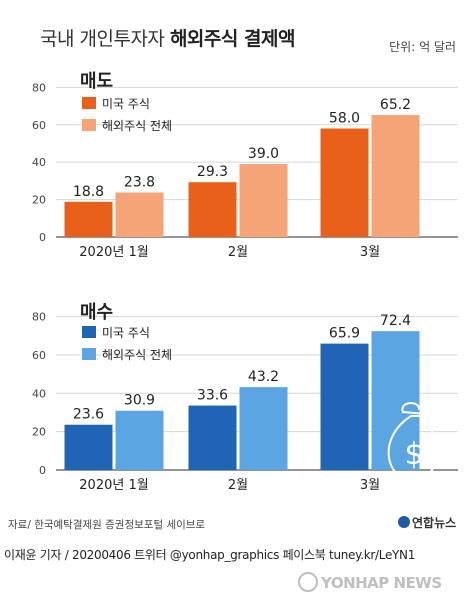 The height and width of the screenshot is (600, 474). What do you see at coordinates (212, 172) in the screenshot?
I see `data-label: 29.3` at bounding box center [212, 172].